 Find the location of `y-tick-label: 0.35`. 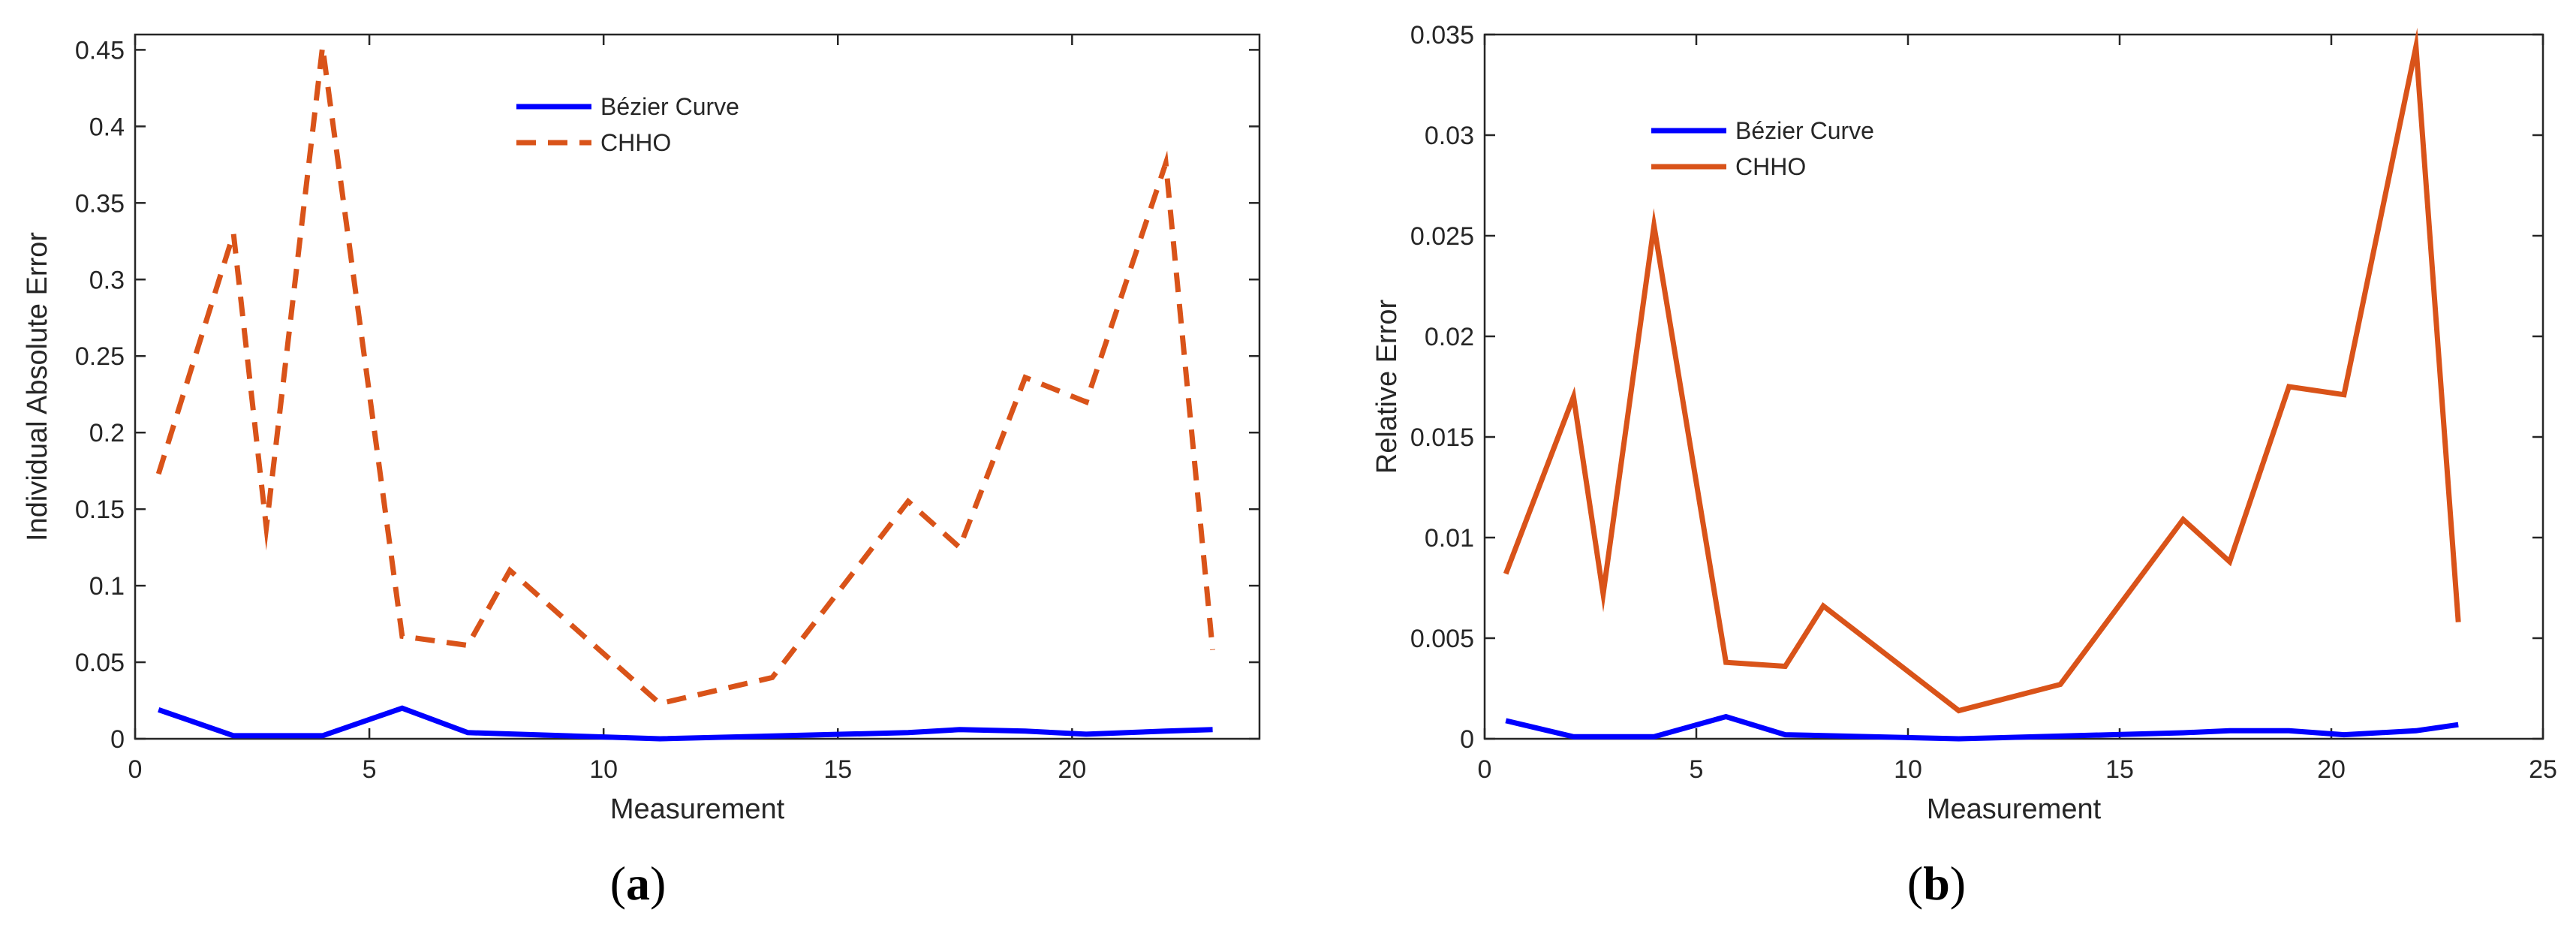

y-tick-label: 0.35 is located at coordinates (100, 203).